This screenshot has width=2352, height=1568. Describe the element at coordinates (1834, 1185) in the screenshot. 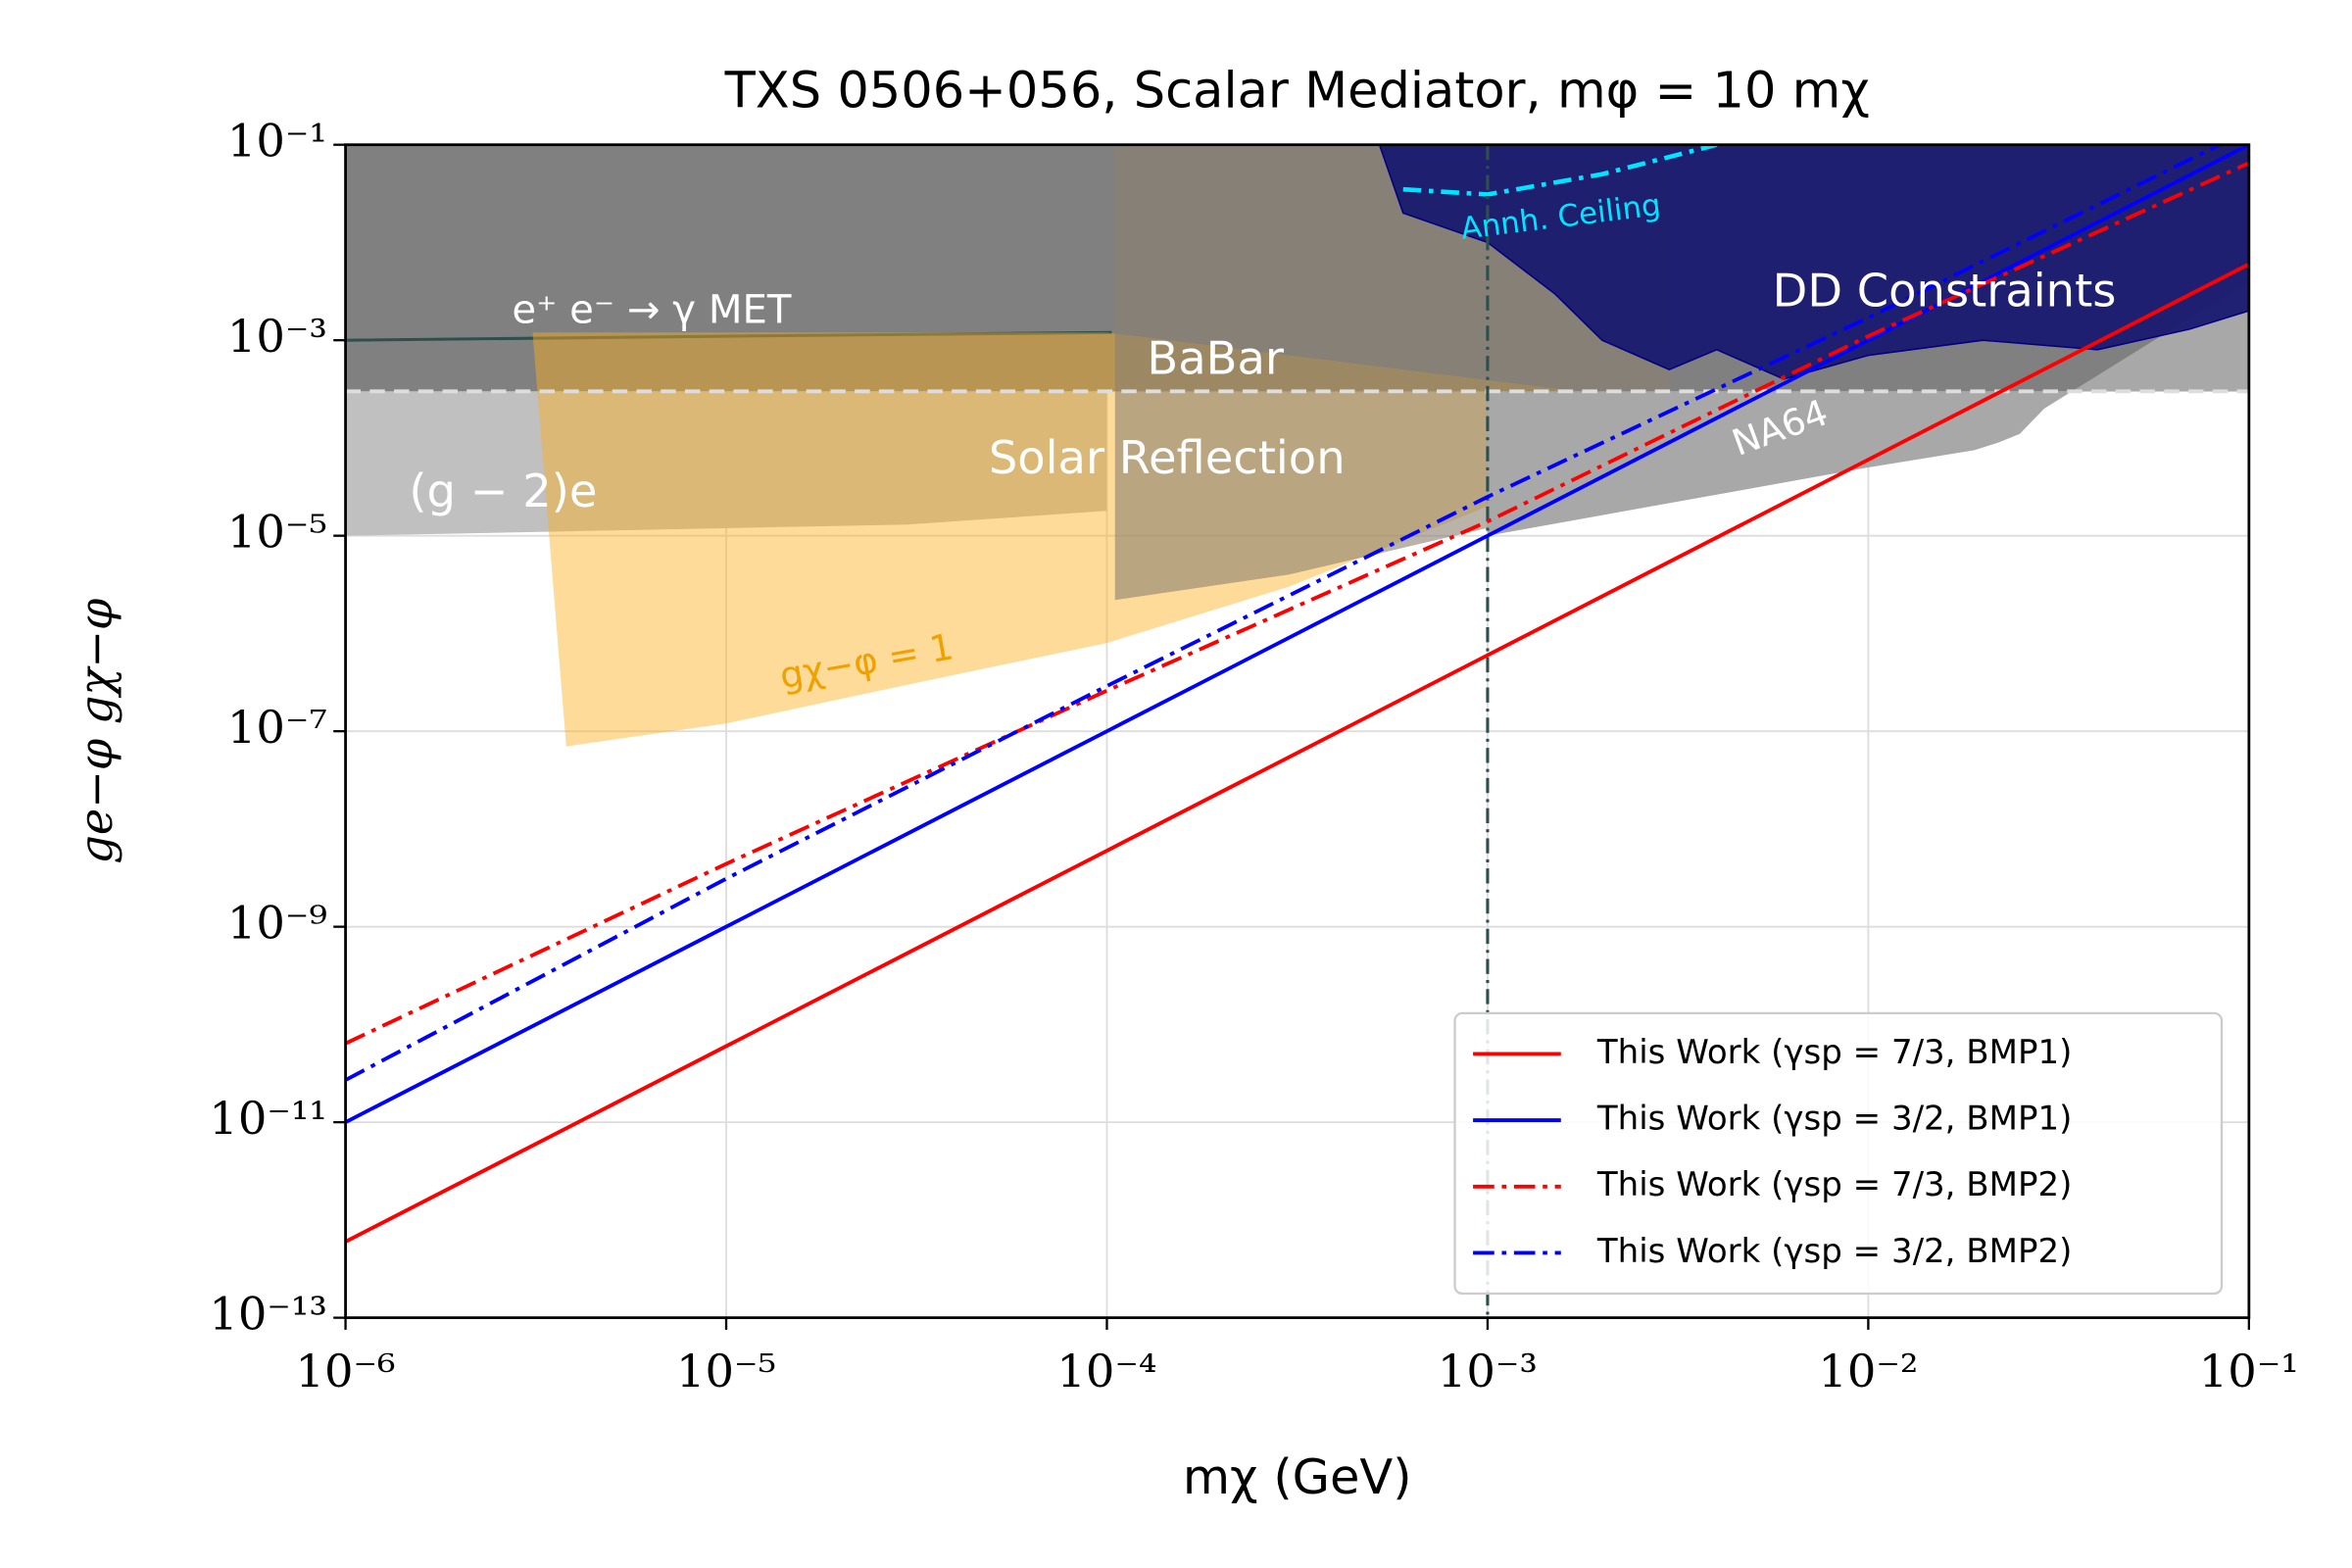

I see `legend-label: This Work (γsp = 7/3, BMP2)` at that location.